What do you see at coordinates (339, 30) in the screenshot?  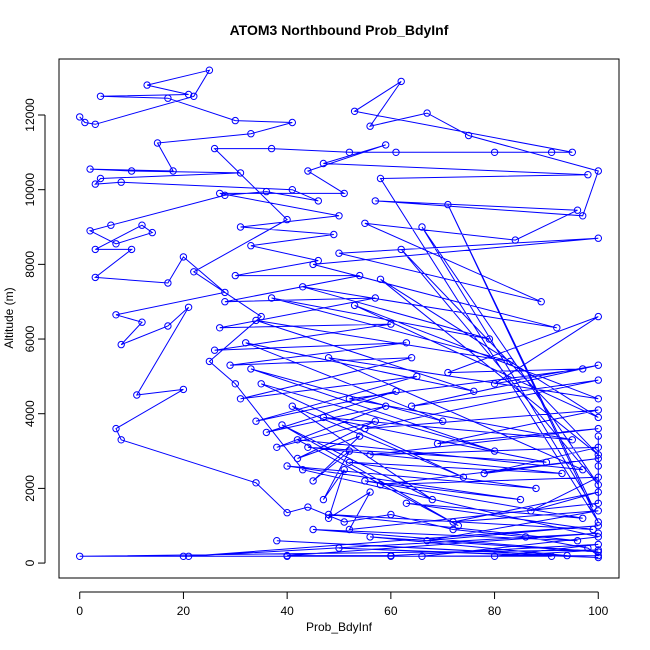 I see `chart-title: ATOM3 Northbound Prob_BdyInf` at bounding box center [339, 30].